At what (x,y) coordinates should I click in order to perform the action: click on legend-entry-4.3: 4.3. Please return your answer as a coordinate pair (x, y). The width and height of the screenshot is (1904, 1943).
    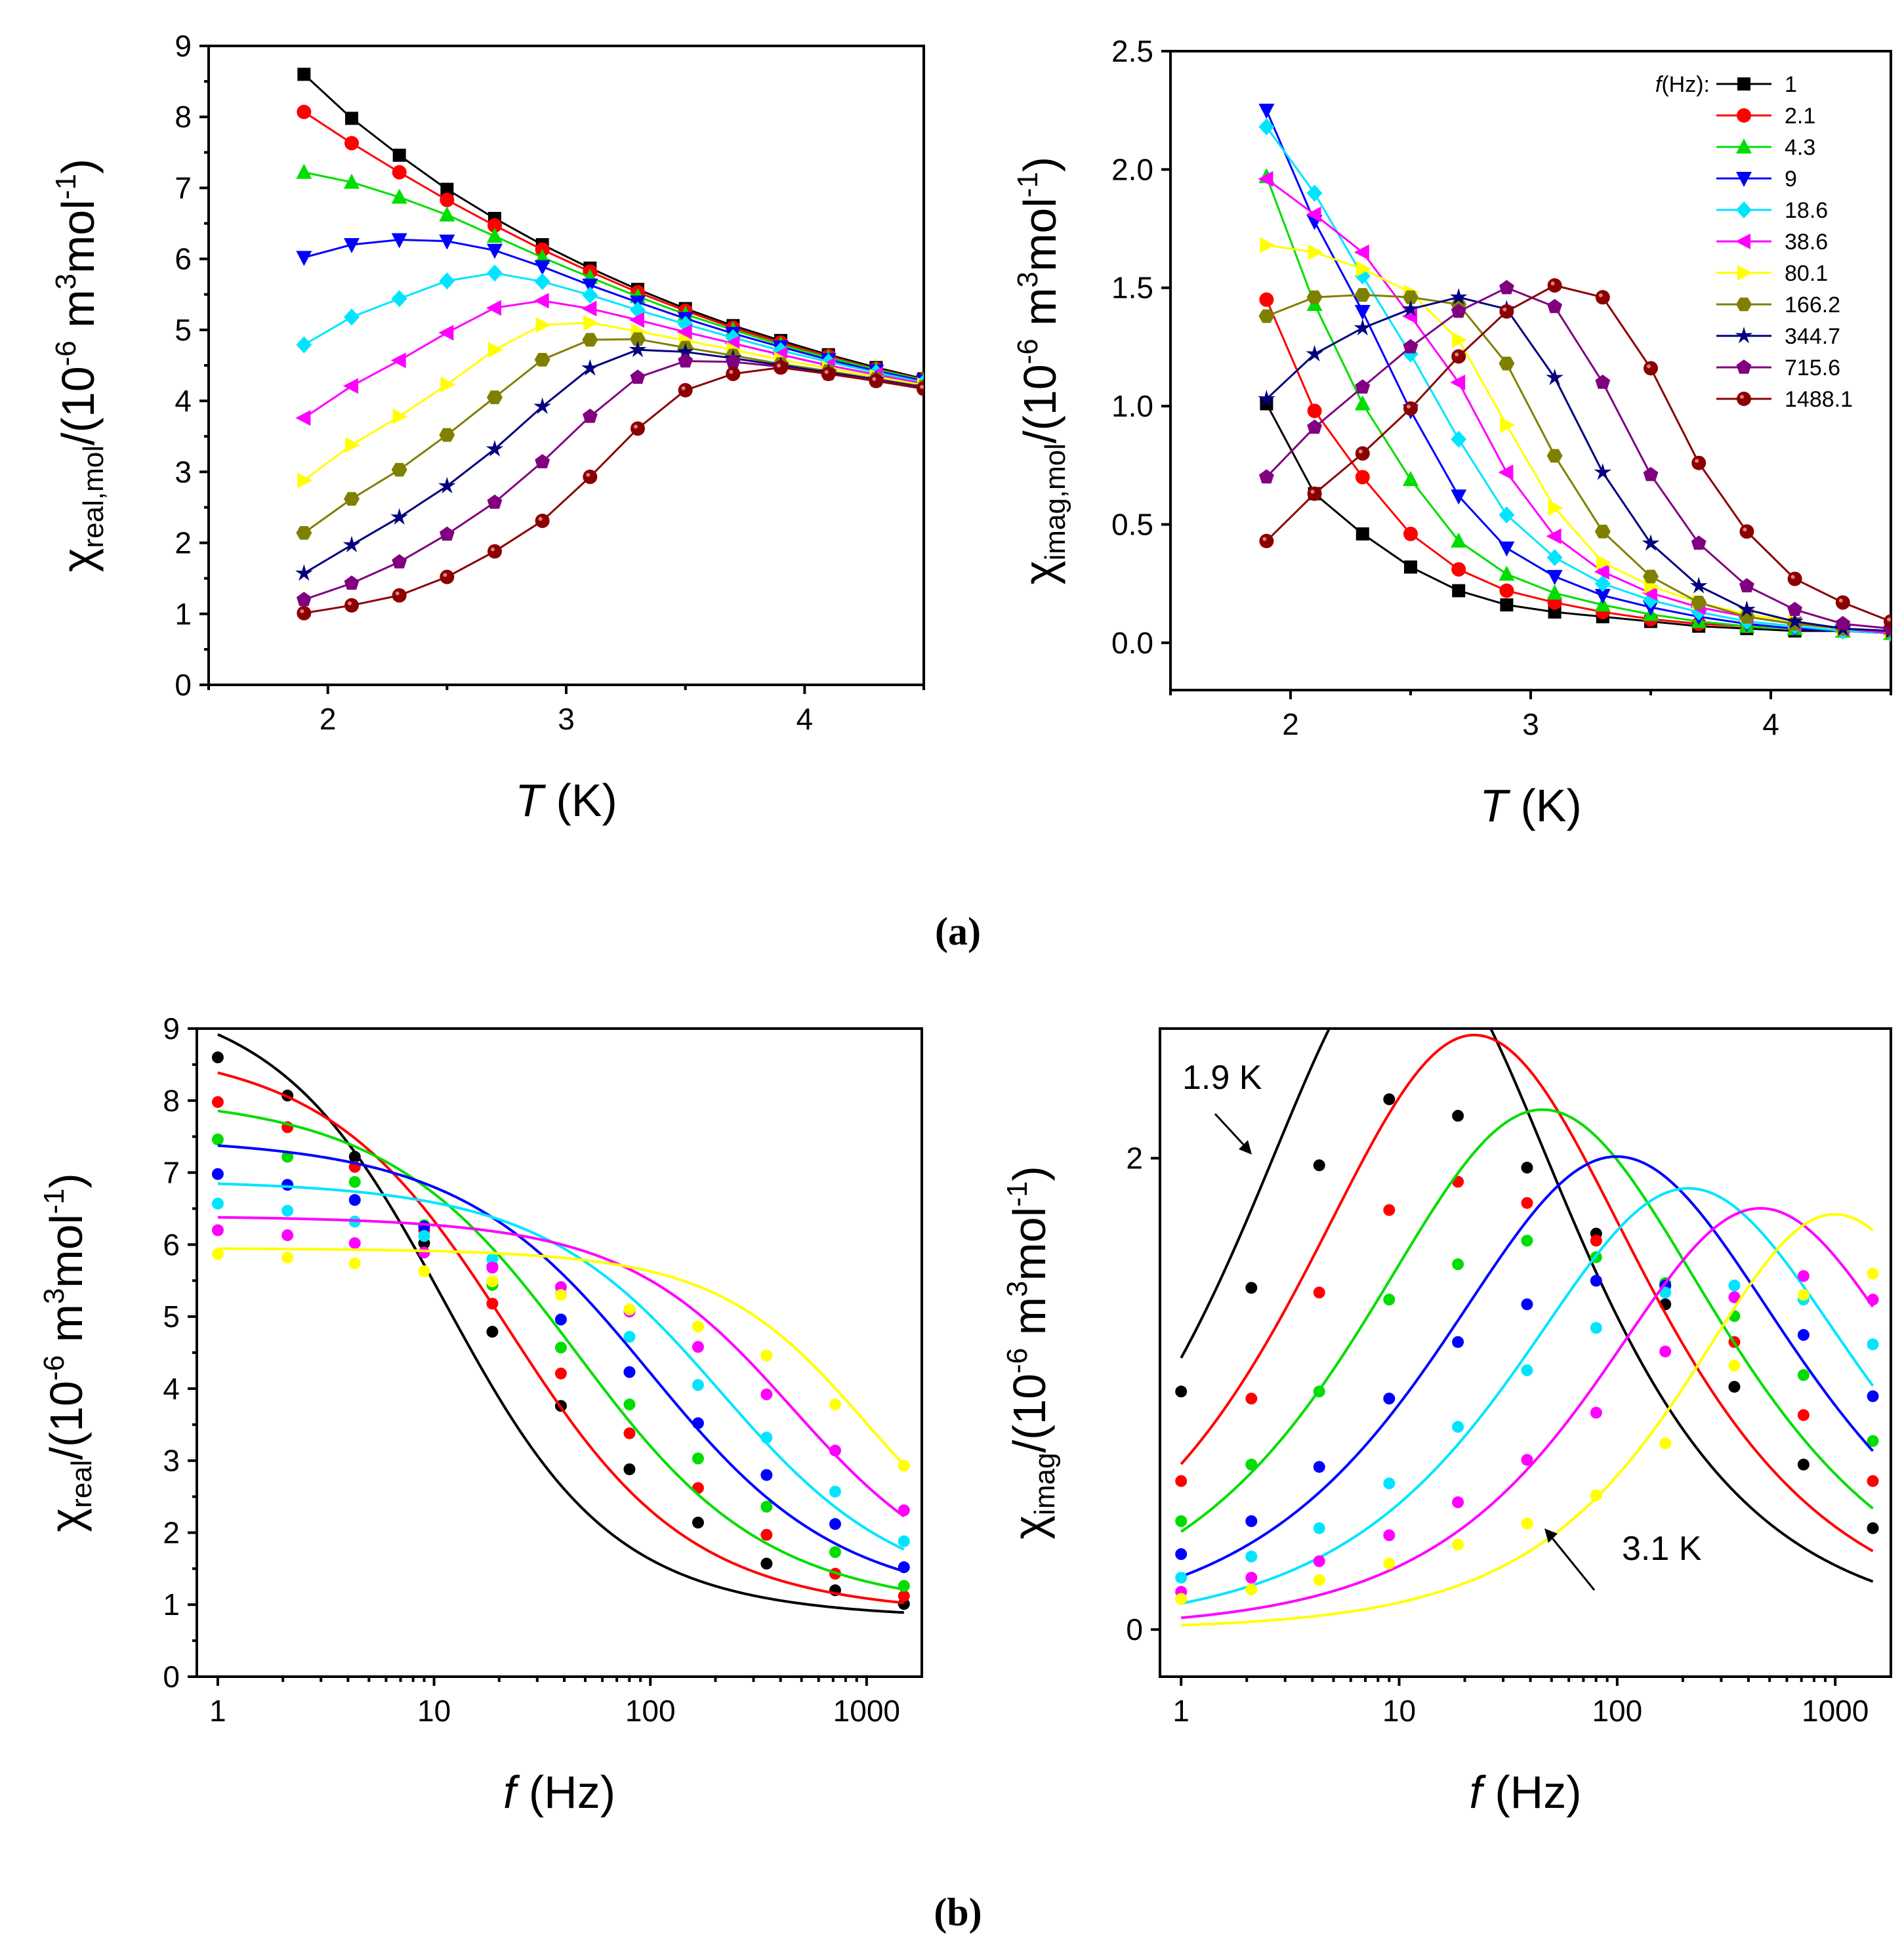
    Looking at the image, I should click on (1800, 147).